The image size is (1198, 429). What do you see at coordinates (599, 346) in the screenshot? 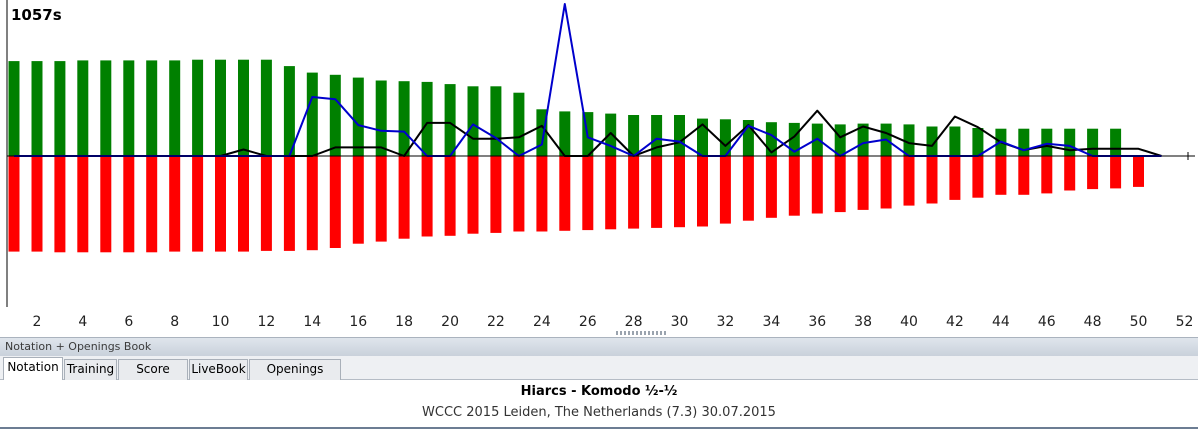
I see `panel-title: Notation + Openings Book` at bounding box center [599, 346].